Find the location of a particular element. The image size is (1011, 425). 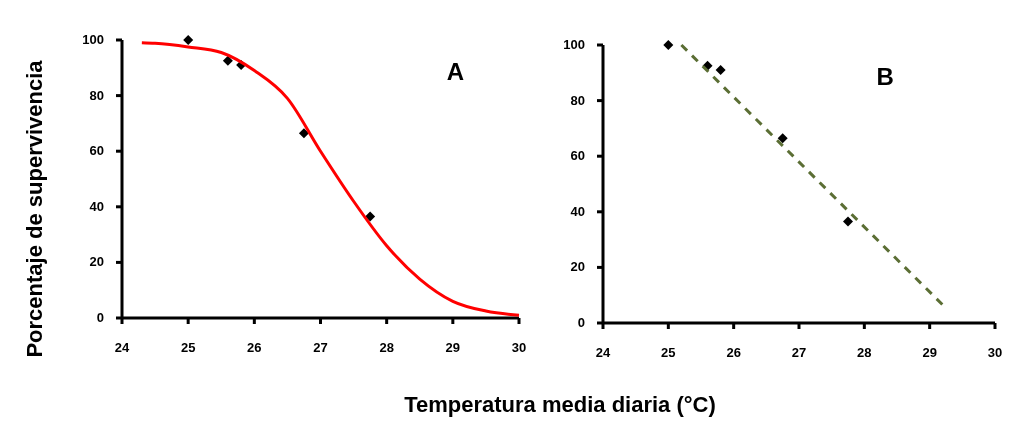

x-axis-title: Temperatura media diaria (°C) is located at coordinates (560, 404).